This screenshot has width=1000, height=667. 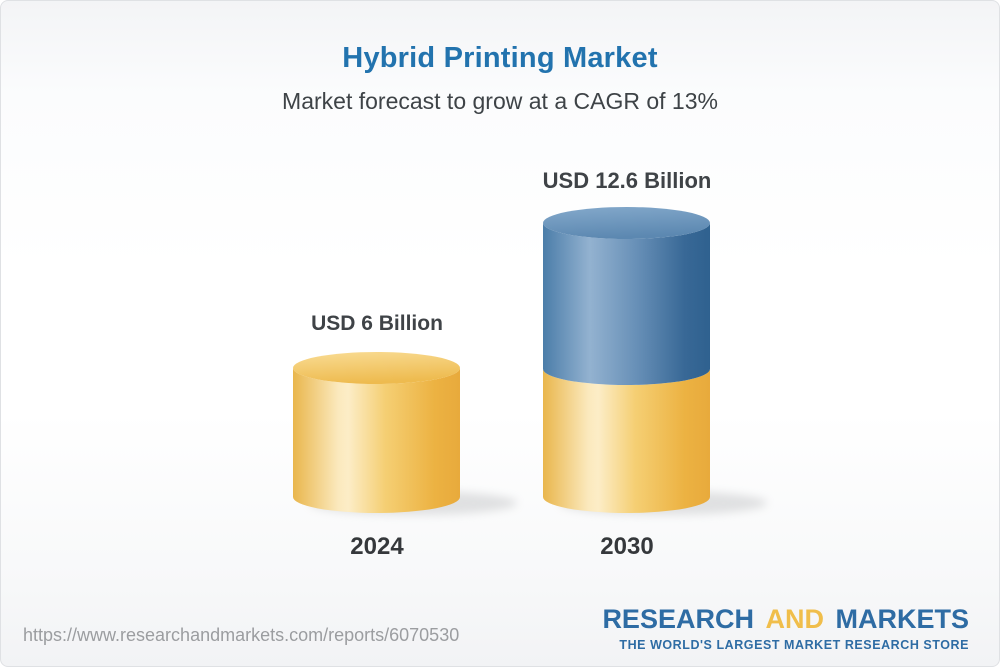 What do you see at coordinates (377, 323) in the screenshot?
I see `value-label-2024: USD 6 Billion` at bounding box center [377, 323].